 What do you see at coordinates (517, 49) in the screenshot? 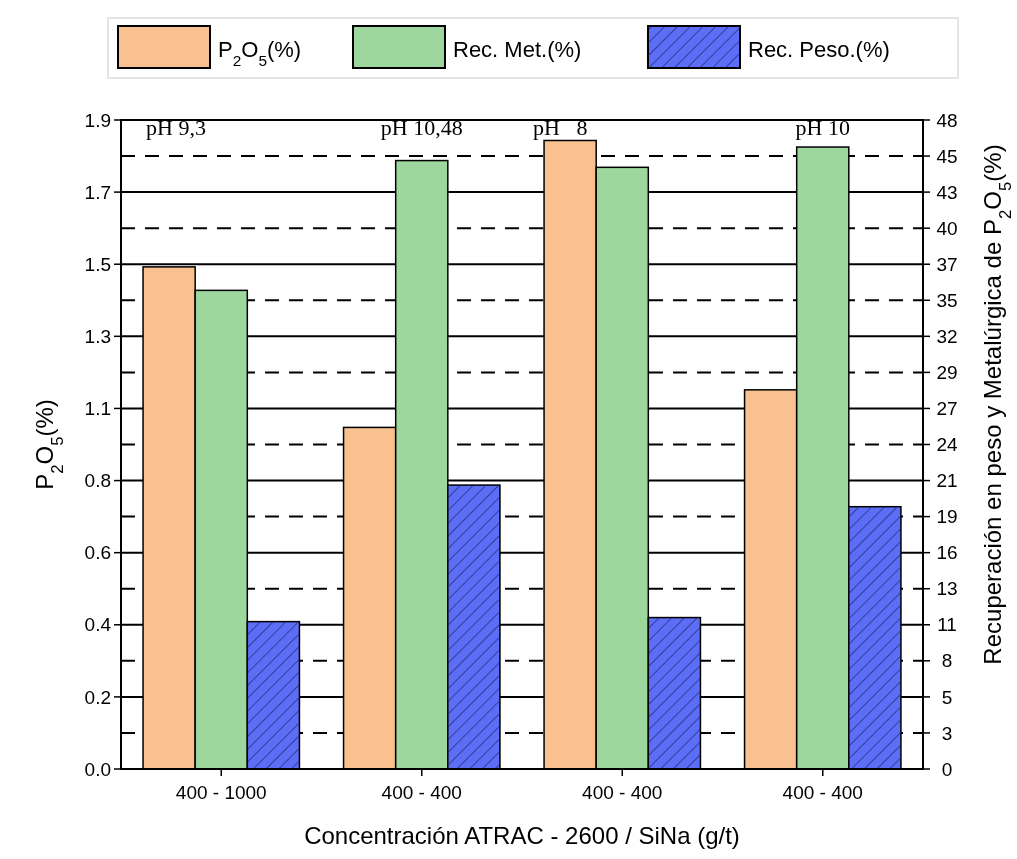
I see `legend-label: Rec. Met.(%)` at bounding box center [517, 49].